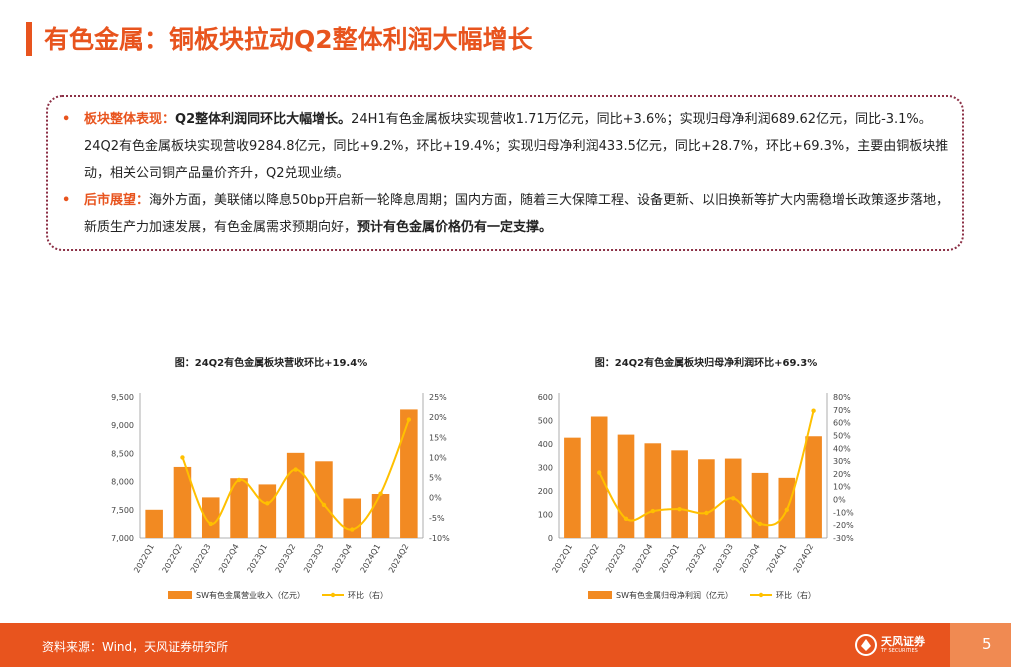 The image size is (1011, 667). What do you see at coordinates (706, 362) in the screenshot?
I see `chart-title: 图：24Q2有色金属板块归母净利润环比+69.3%` at bounding box center [706, 362].